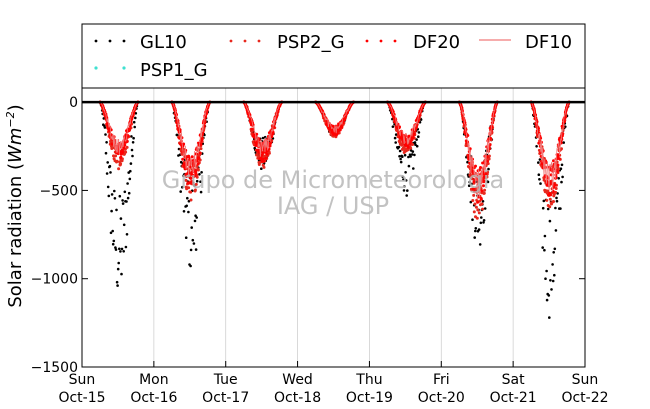  I want to click on x-tick-label-day: Fri, so click(441, 380).